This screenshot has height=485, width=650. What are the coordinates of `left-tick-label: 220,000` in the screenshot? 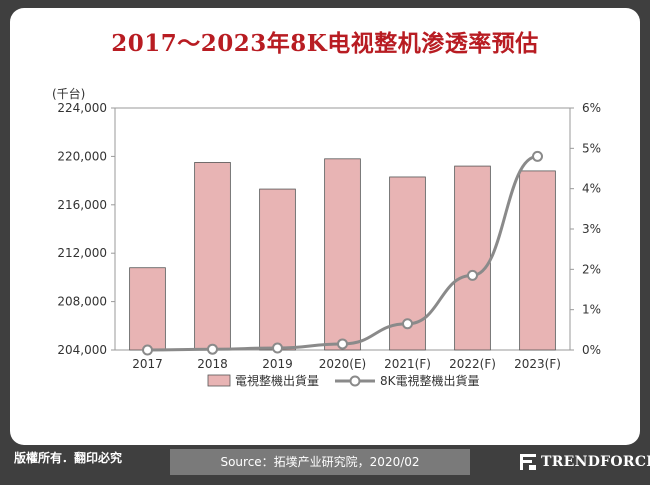 It's located at (82, 156).